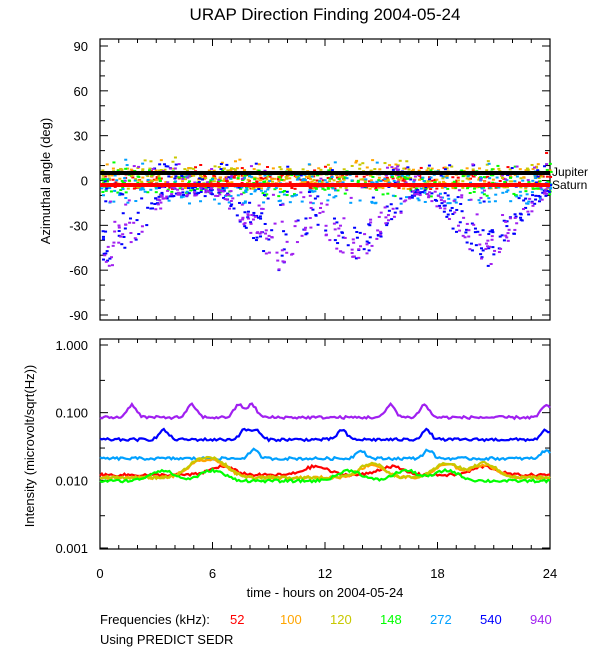 Image resolution: width=600 pixels, height=650 pixels. I want to click on series-940-khz-line, so click(325, 411).